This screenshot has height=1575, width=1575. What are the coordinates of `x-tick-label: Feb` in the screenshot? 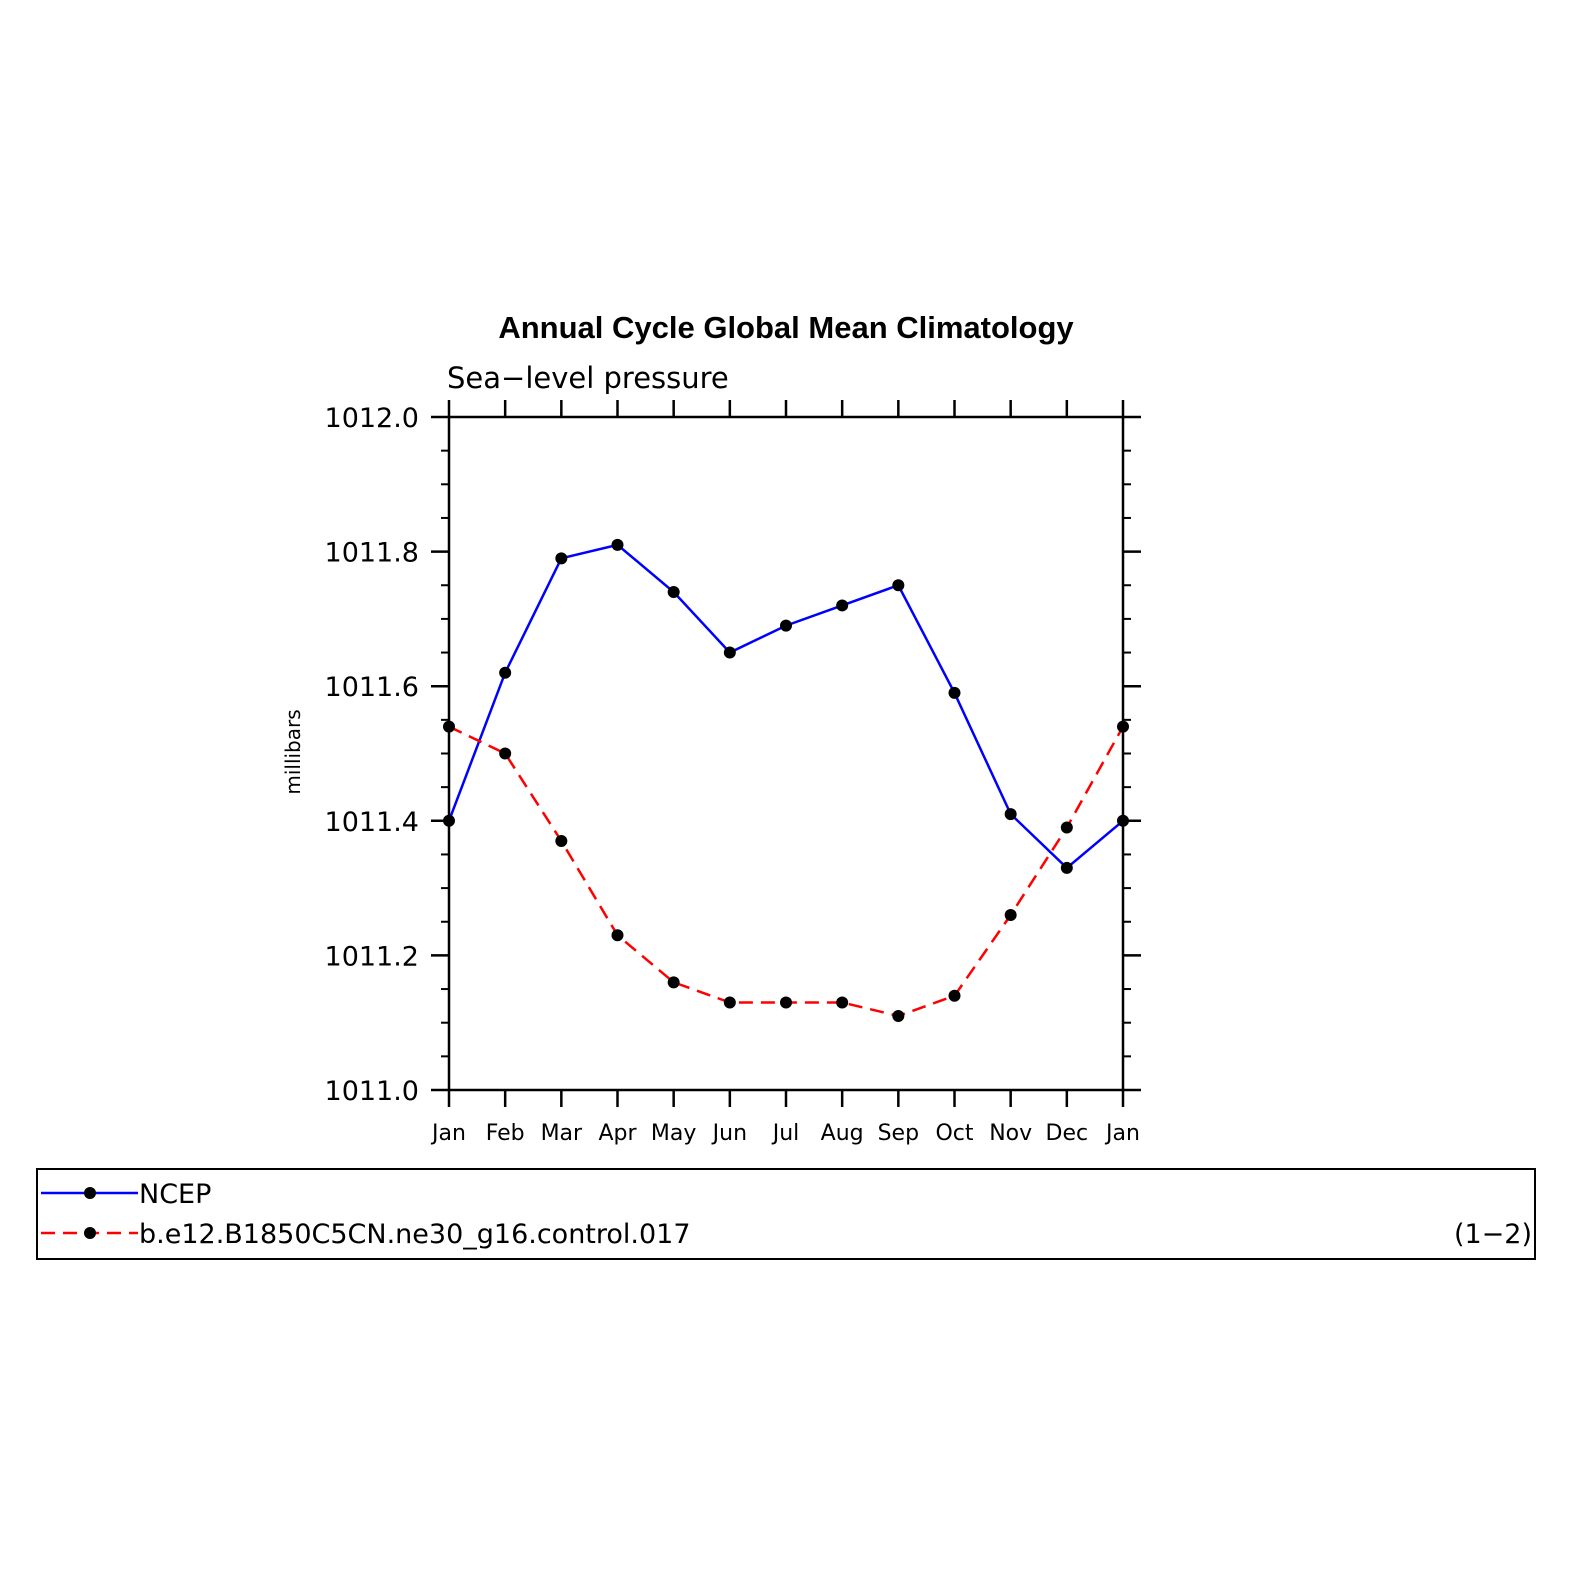 It's located at (505, 1133).